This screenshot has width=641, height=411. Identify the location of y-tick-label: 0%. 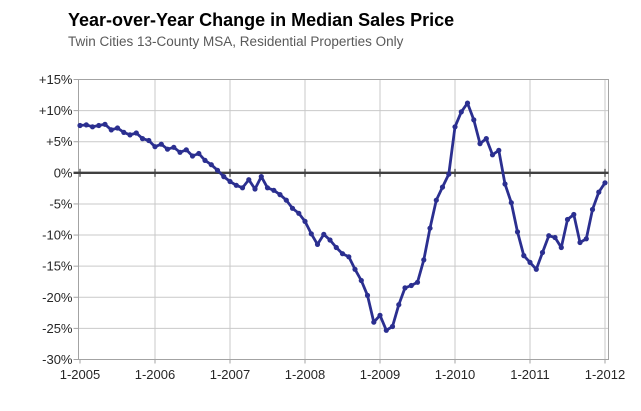
(63, 172).